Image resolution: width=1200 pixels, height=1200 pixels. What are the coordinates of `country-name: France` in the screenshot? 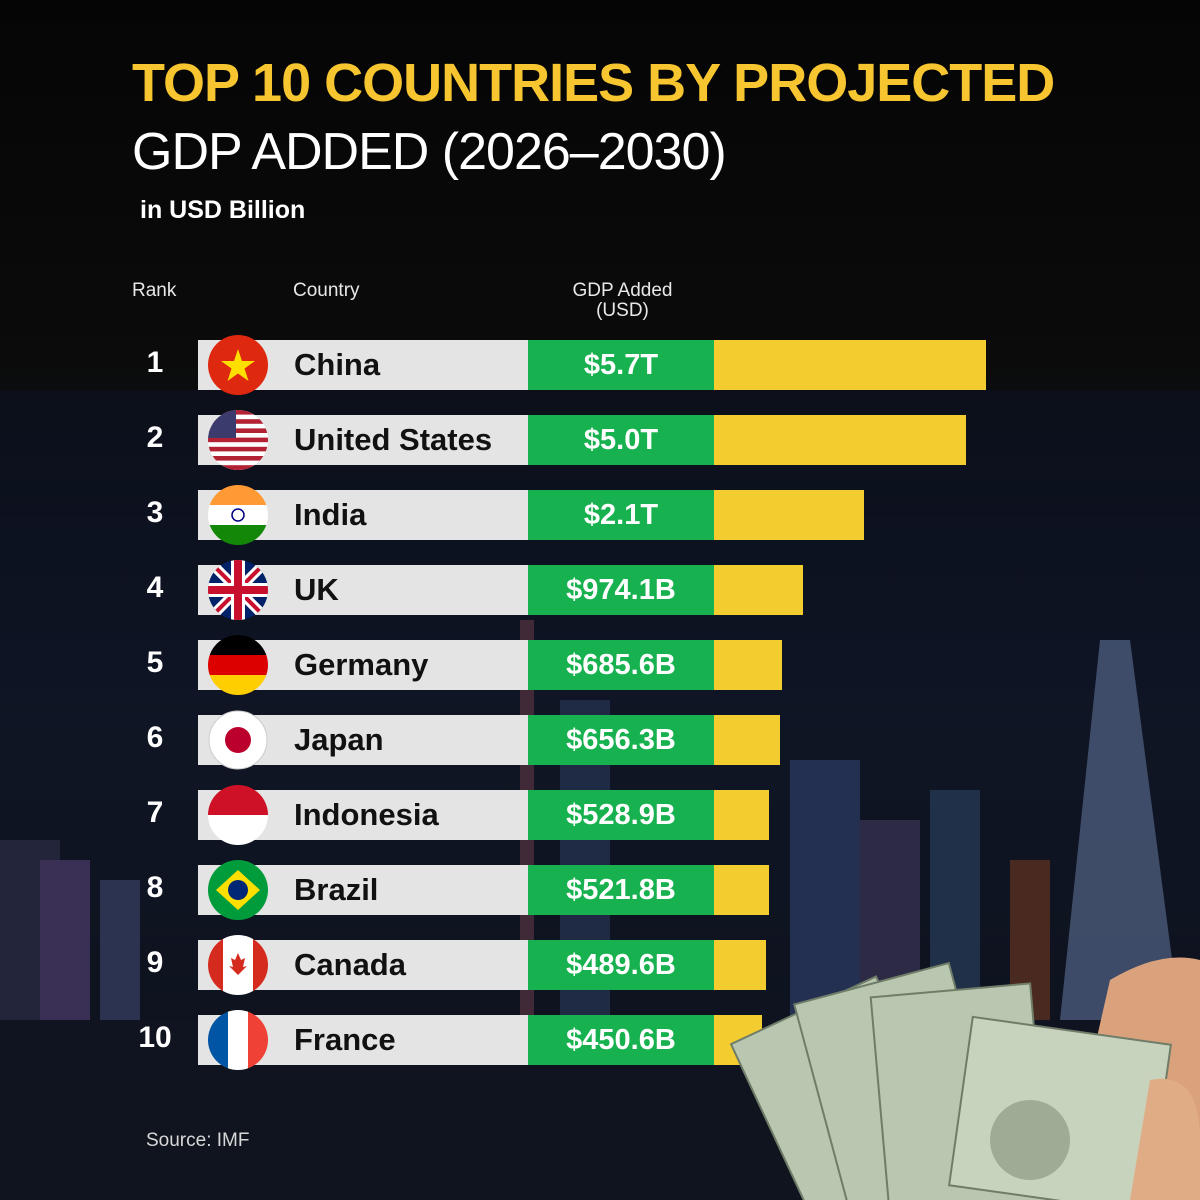 It's located at (345, 1039).